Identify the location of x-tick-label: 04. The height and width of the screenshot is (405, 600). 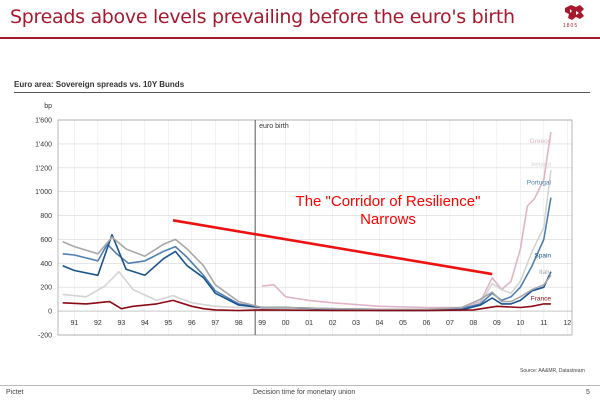
(380, 323).